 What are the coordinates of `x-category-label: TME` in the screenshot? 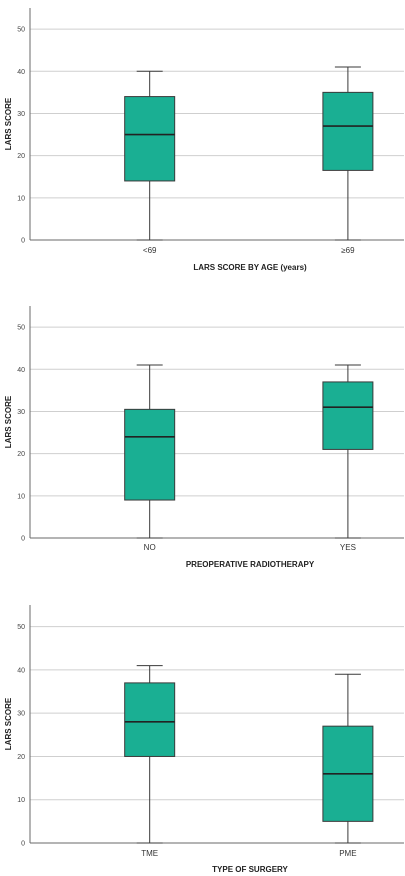 It's located at (149, 853).